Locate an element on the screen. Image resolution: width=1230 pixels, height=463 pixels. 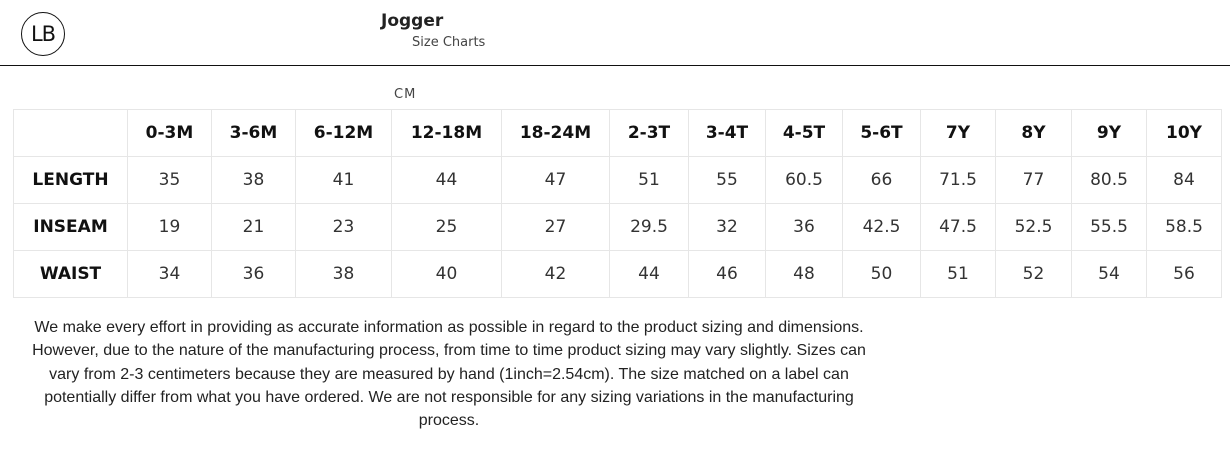
row-label: WAIST is located at coordinates (70, 274).